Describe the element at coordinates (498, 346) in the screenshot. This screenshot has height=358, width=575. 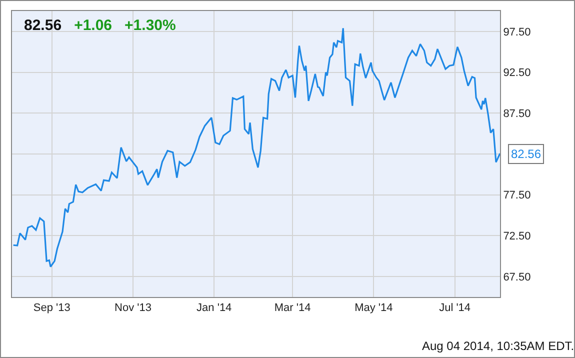
I see `text: Aug 04 2014, 10:35AM EDT.` at that location.